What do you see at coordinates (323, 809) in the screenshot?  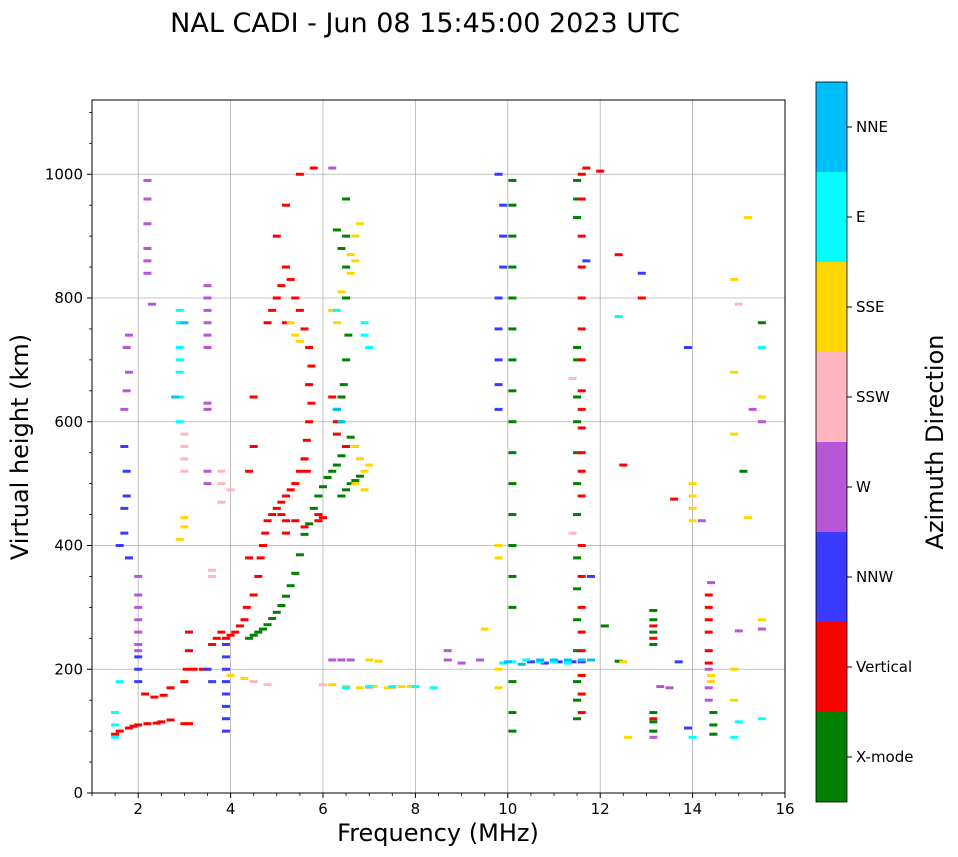 I see `x-tick-label: 6` at bounding box center [323, 809].